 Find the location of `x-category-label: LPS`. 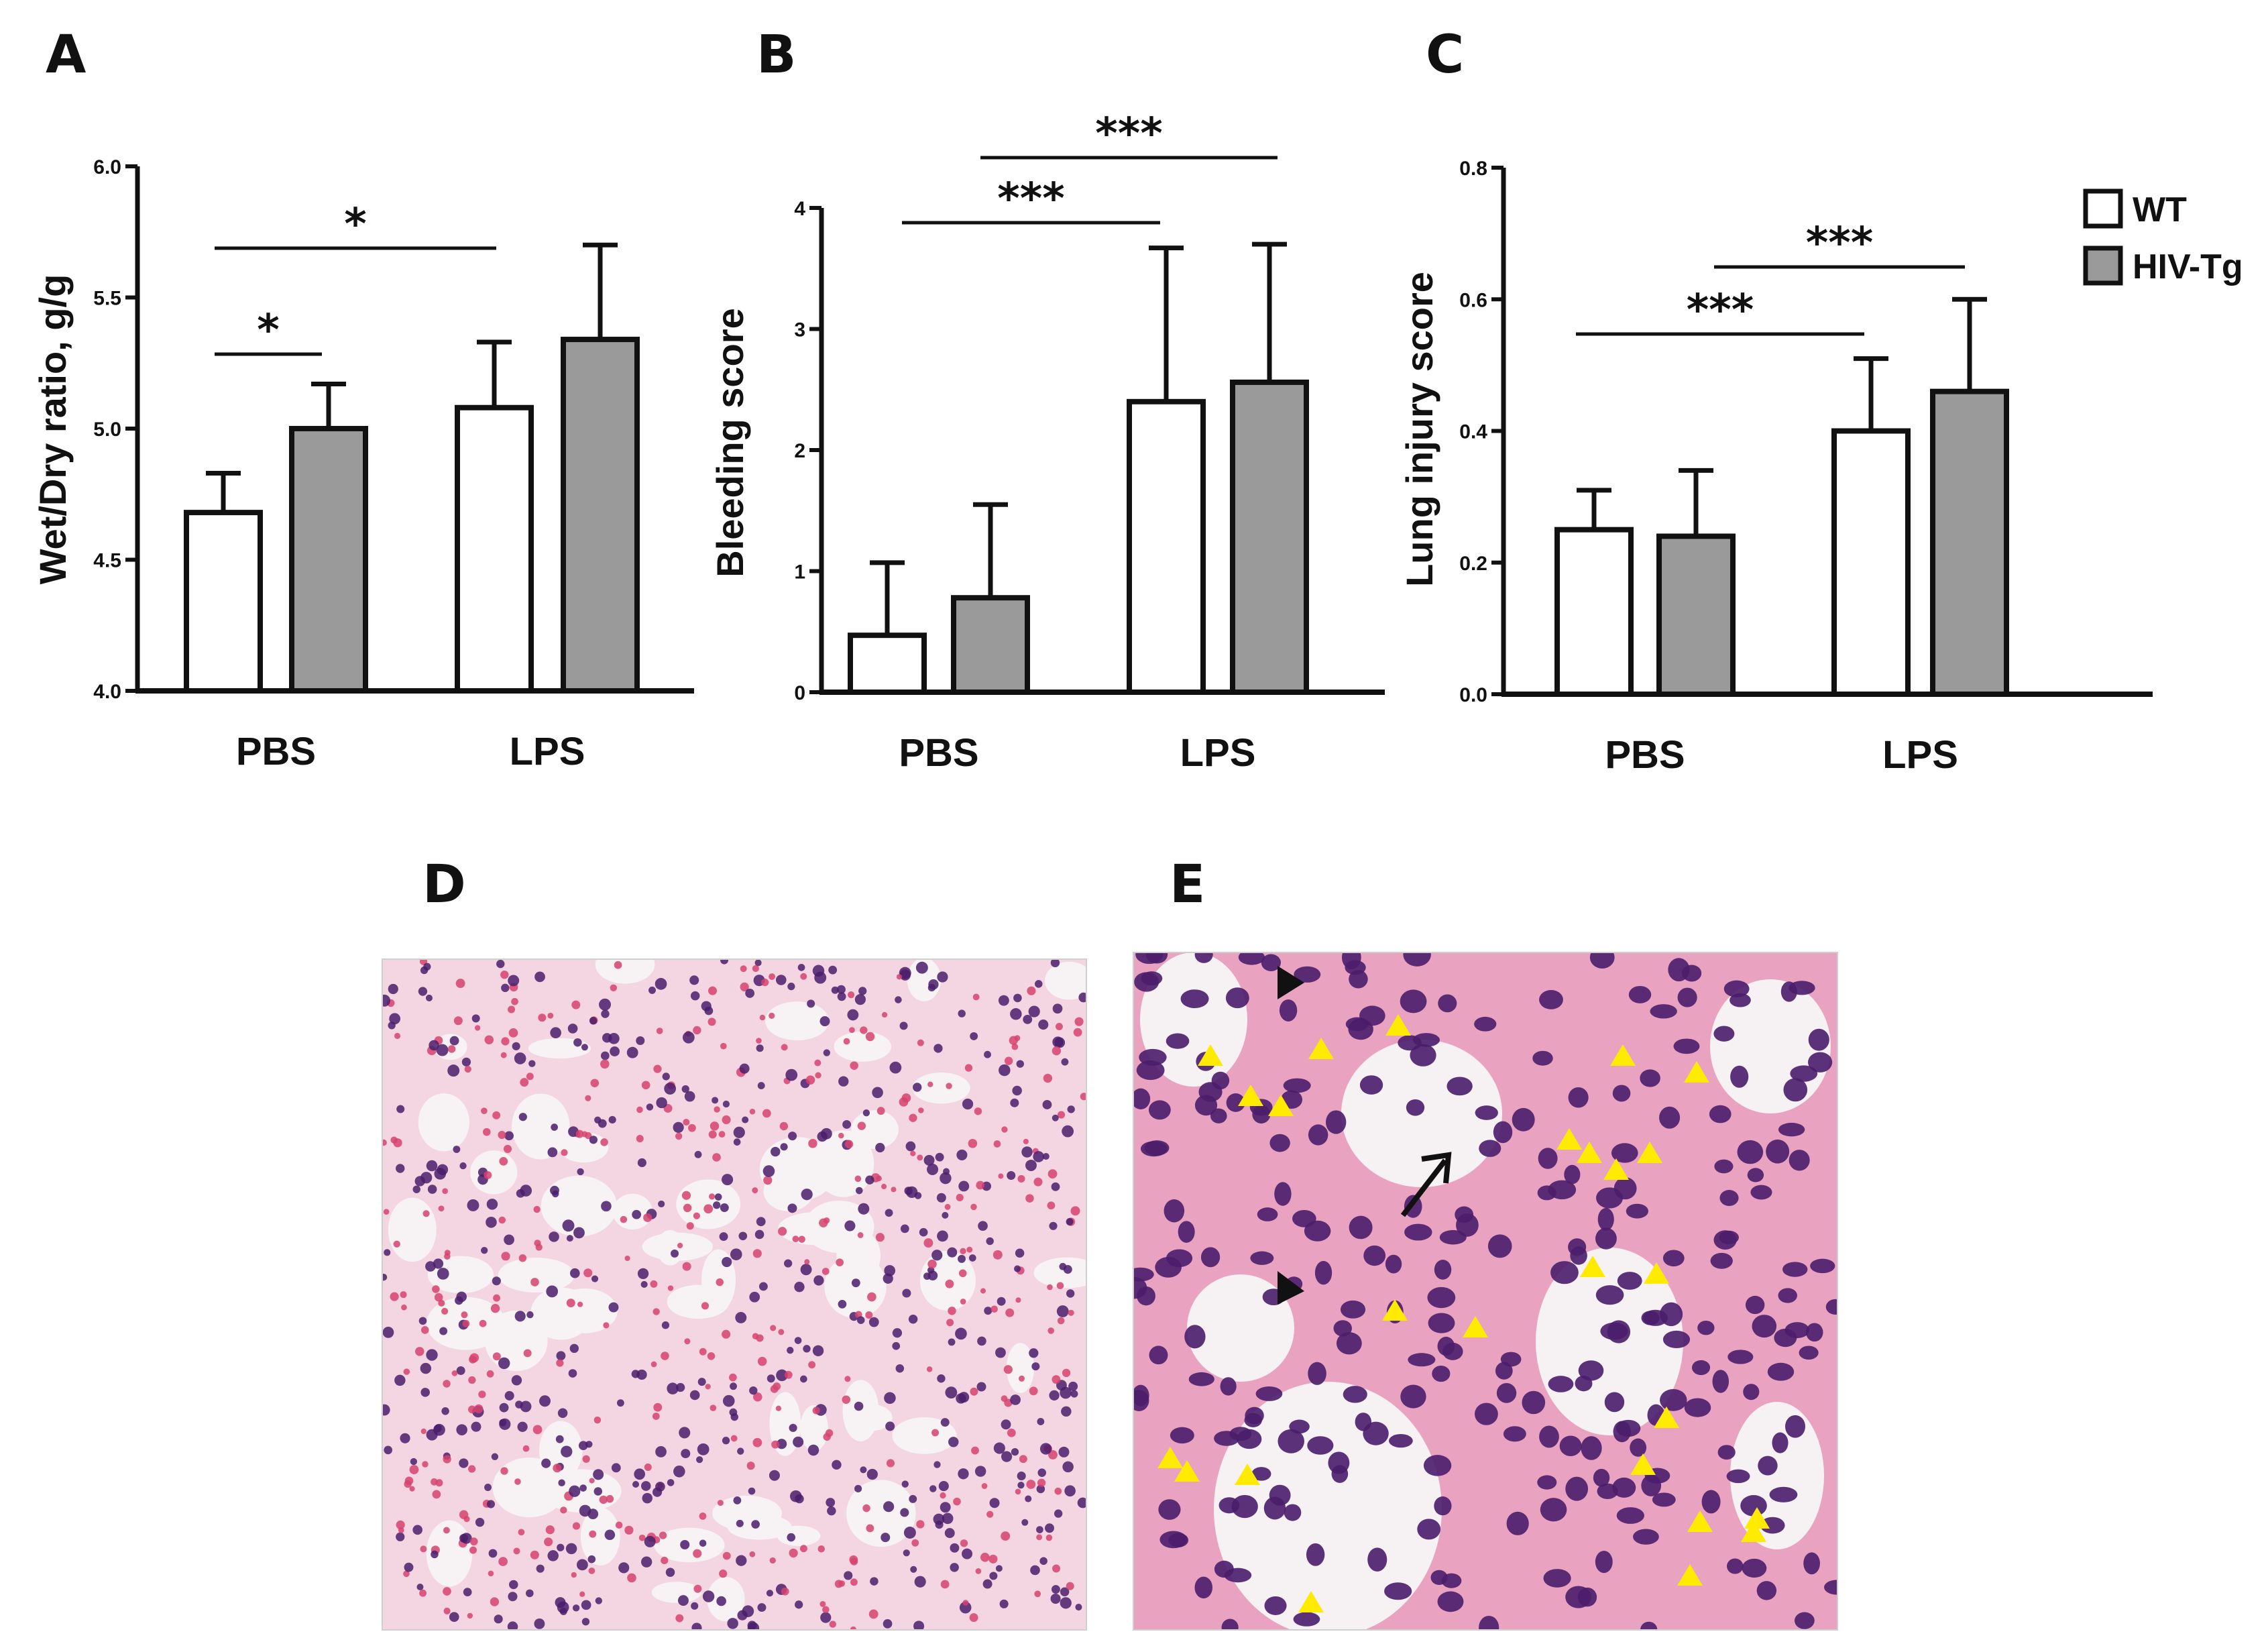

x-category-label: LPS is located at coordinates (1218, 753).